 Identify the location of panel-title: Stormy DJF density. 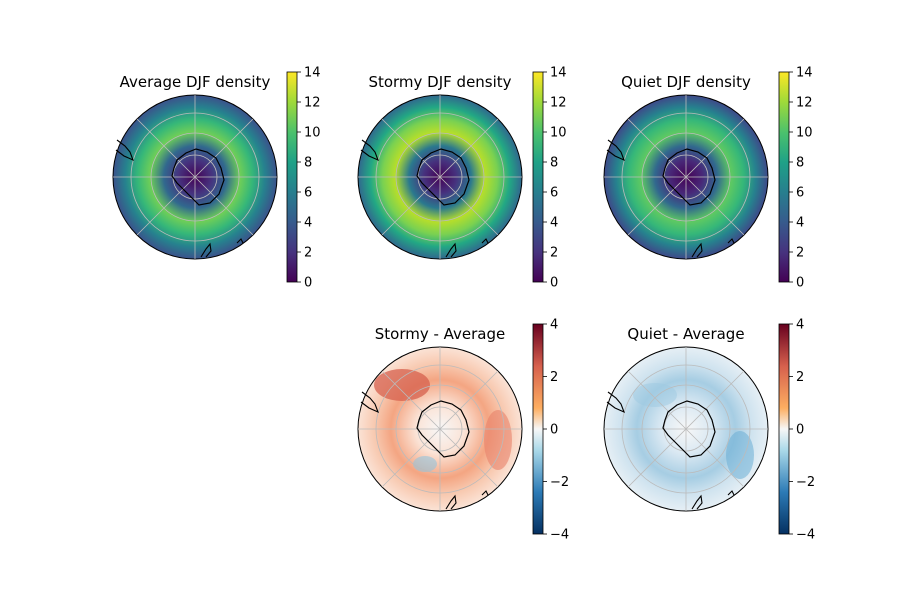
(439, 82).